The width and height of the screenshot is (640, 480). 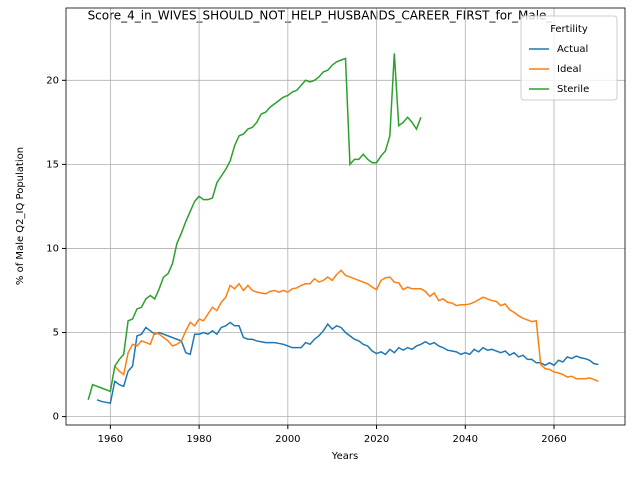 I want to click on legend: Fertility Actual Ideal Sterile, so click(x=569, y=58).